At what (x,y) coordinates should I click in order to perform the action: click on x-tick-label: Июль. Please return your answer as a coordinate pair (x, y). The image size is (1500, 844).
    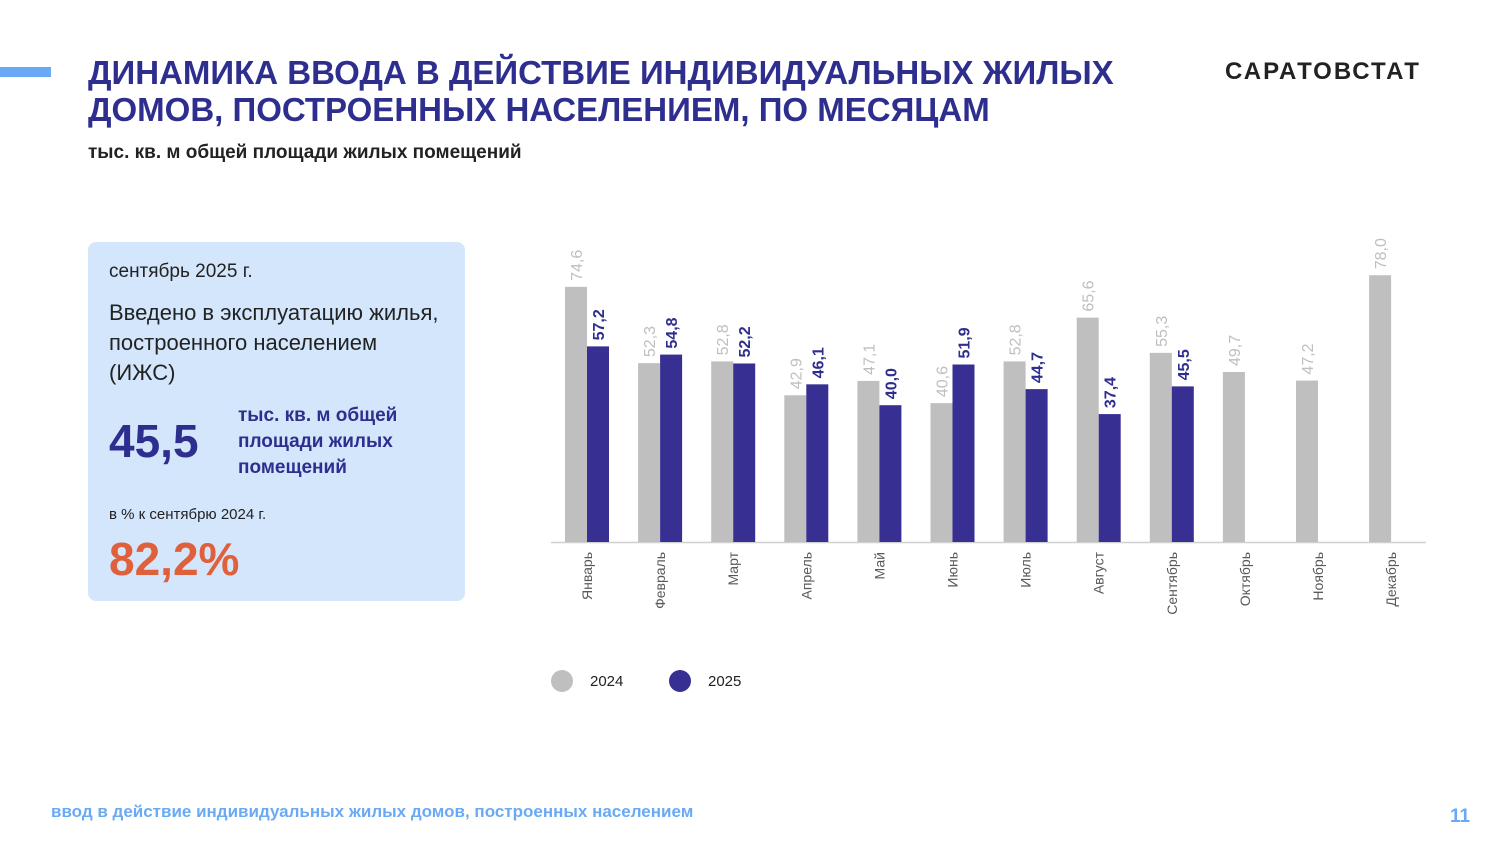
    Looking at the image, I should click on (1026, 570).